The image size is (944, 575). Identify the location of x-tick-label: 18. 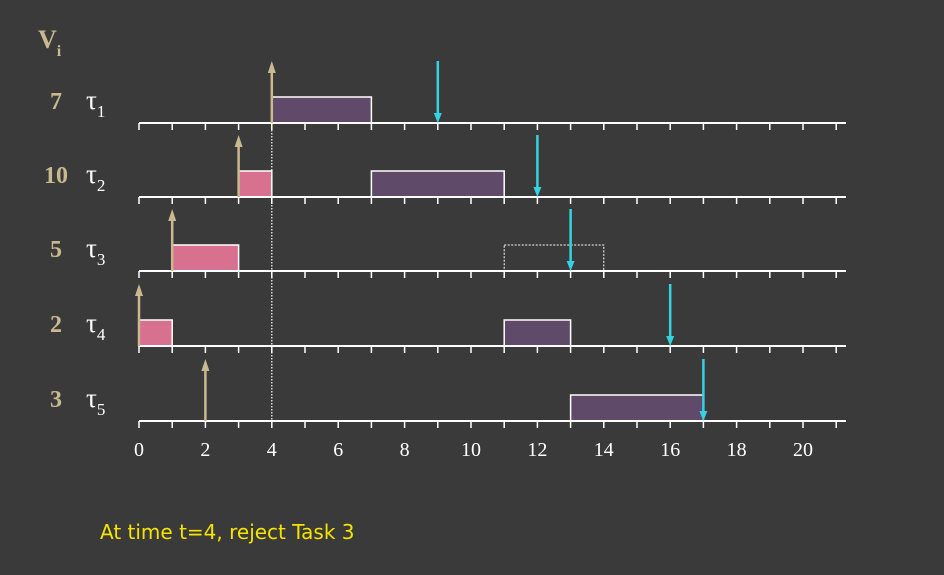
(737, 450).